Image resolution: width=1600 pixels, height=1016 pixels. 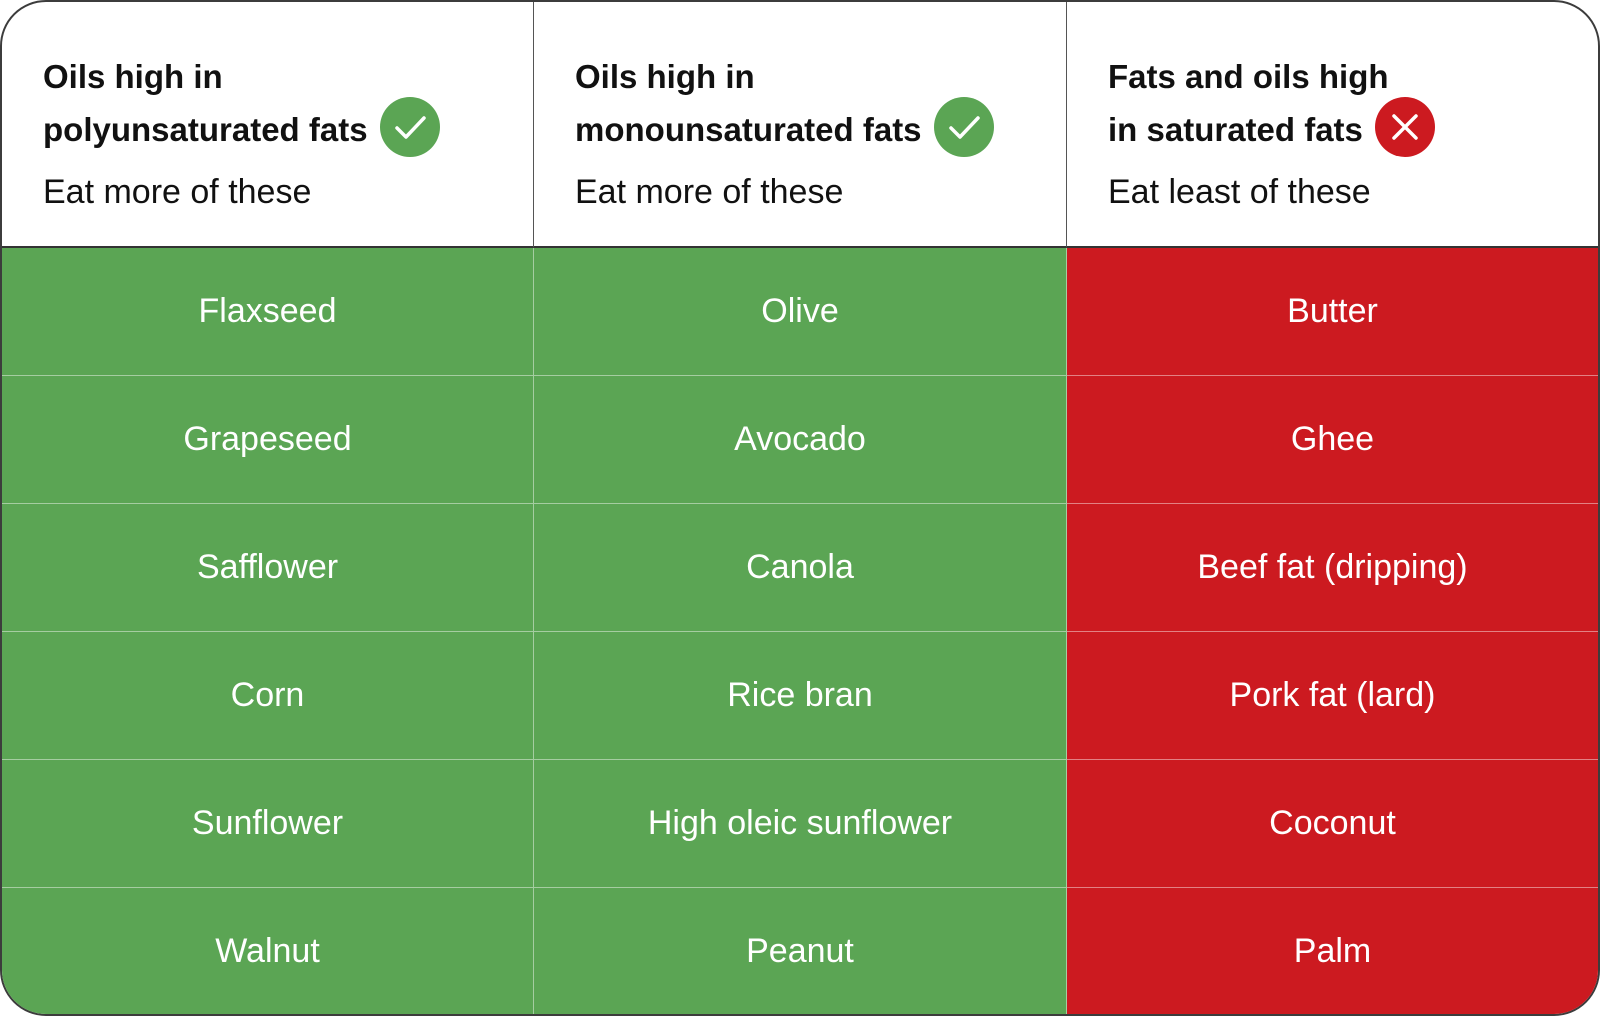 What do you see at coordinates (1332, 312) in the screenshot?
I see `table-cell: Butter` at bounding box center [1332, 312].